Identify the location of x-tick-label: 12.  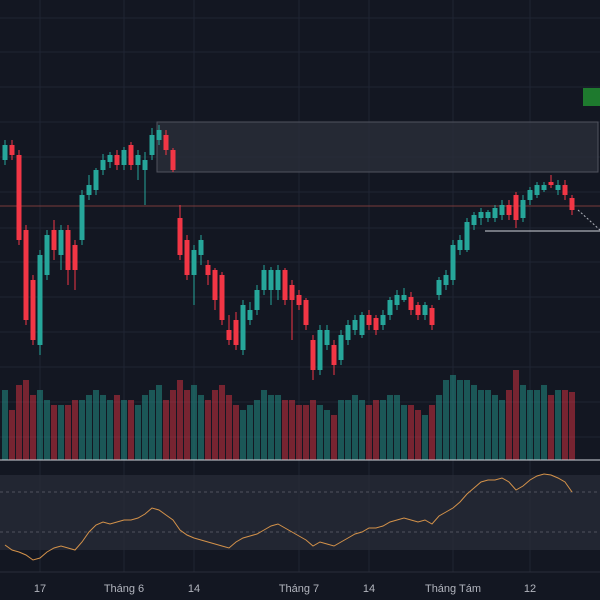
(530, 589).